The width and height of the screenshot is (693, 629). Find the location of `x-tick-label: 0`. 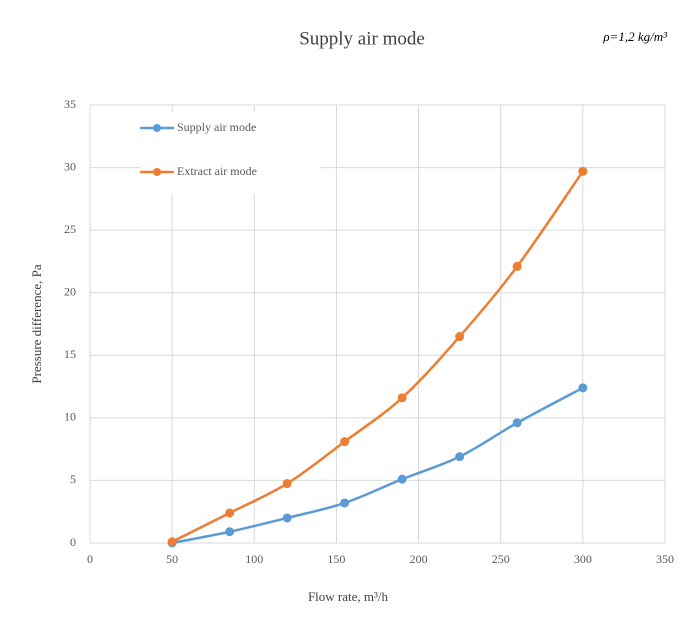

x-tick-label: 0 is located at coordinates (90, 559).